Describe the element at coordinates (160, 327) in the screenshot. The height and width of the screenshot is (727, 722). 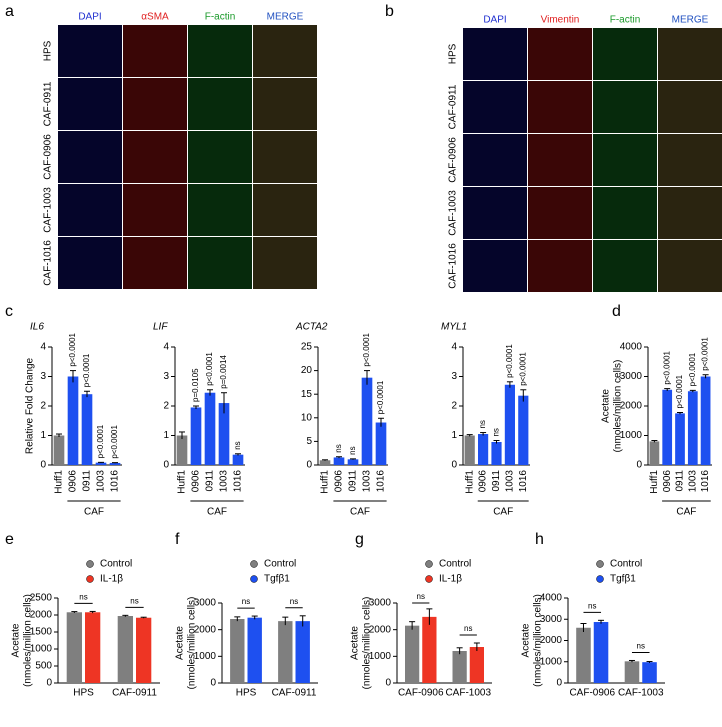
I see `chart-title: LIF` at that location.